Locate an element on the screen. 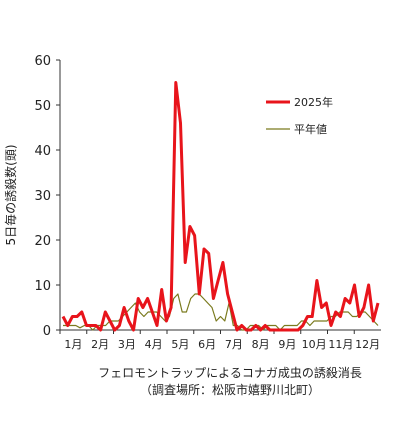 The height and width of the screenshot is (423, 401). y-tick-label: 30 is located at coordinates (42, 196).